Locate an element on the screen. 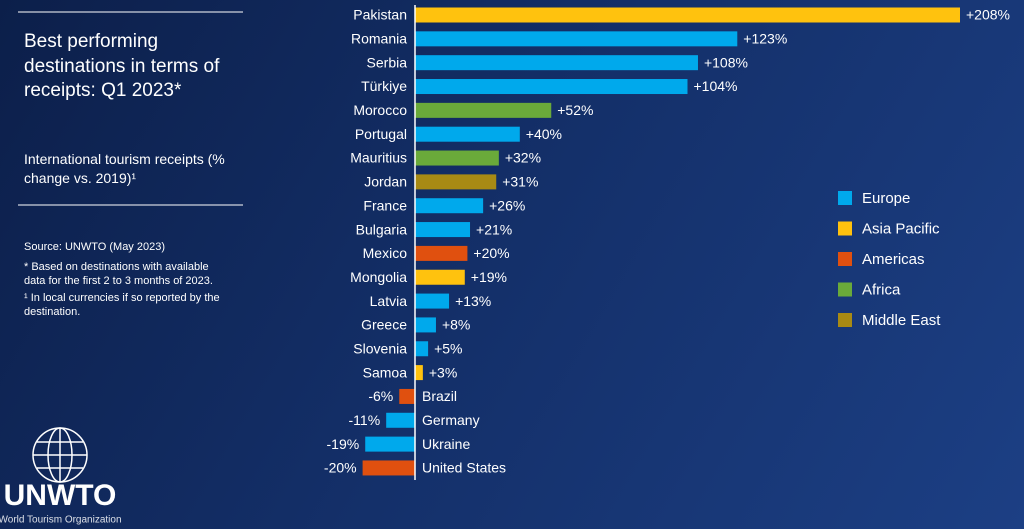 The image size is (1024, 529). category-label: Mauritius is located at coordinates (378, 158).